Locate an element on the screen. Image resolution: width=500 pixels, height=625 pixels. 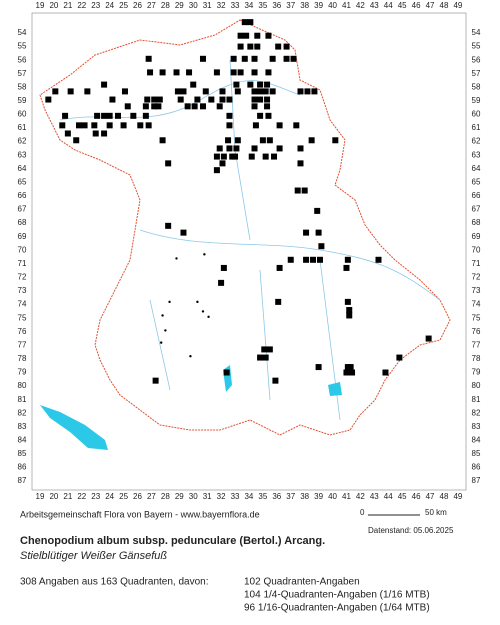
x-label: 40 is located at coordinates (332, 5).